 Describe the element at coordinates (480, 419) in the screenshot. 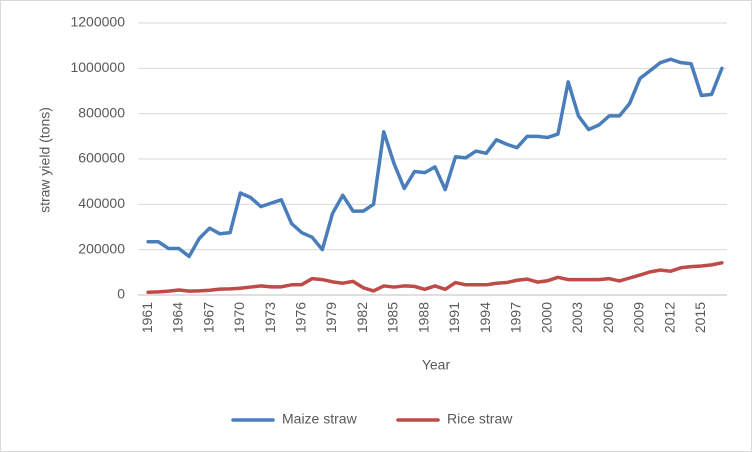

I see `legend-label: Rice straw` at that location.